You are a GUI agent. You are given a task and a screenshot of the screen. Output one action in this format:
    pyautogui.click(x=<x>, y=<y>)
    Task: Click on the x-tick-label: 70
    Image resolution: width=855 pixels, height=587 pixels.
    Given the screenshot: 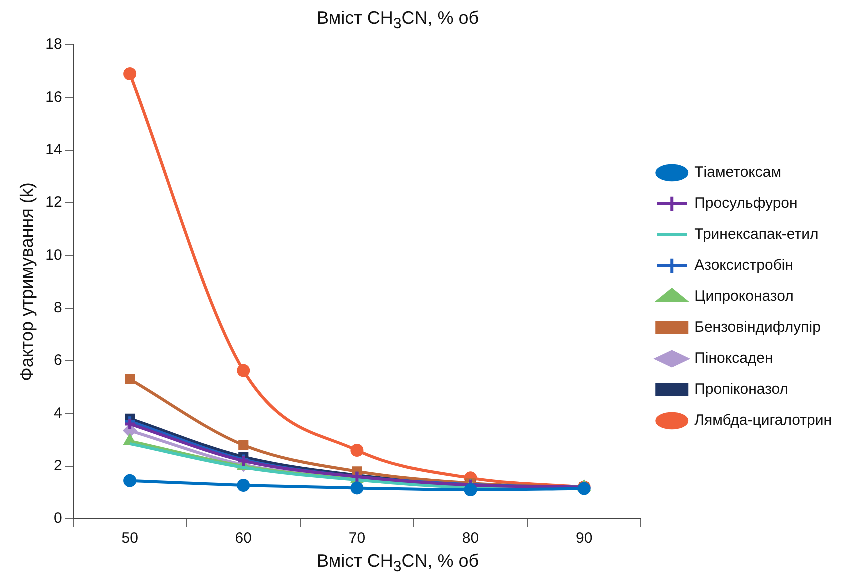 What is the action you would take?
    pyautogui.click(x=357, y=538)
    